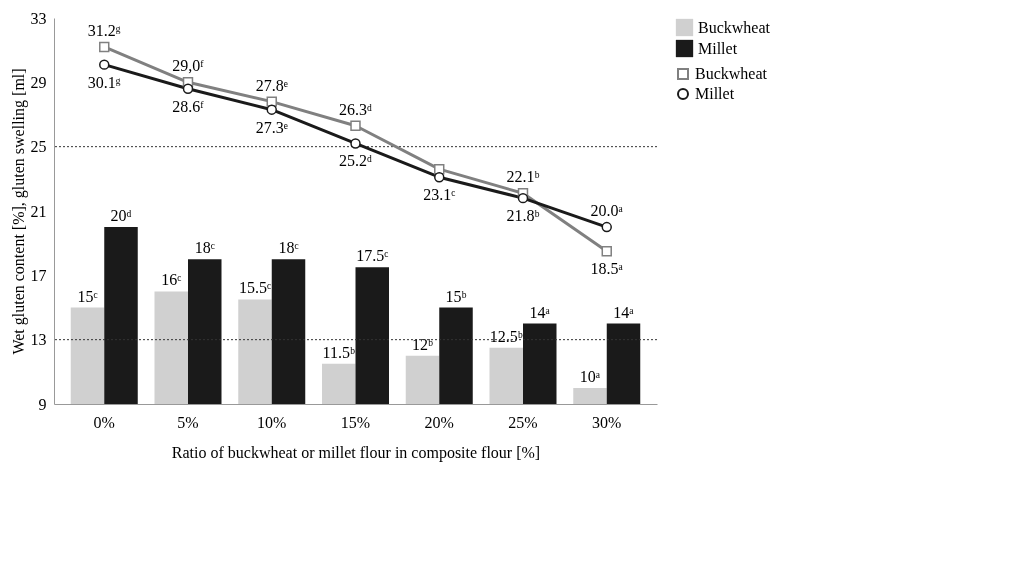  Describe the element at coordinates (506, 336) in the screenshot. I see `data-label: 12.5ᵇ` at that location.